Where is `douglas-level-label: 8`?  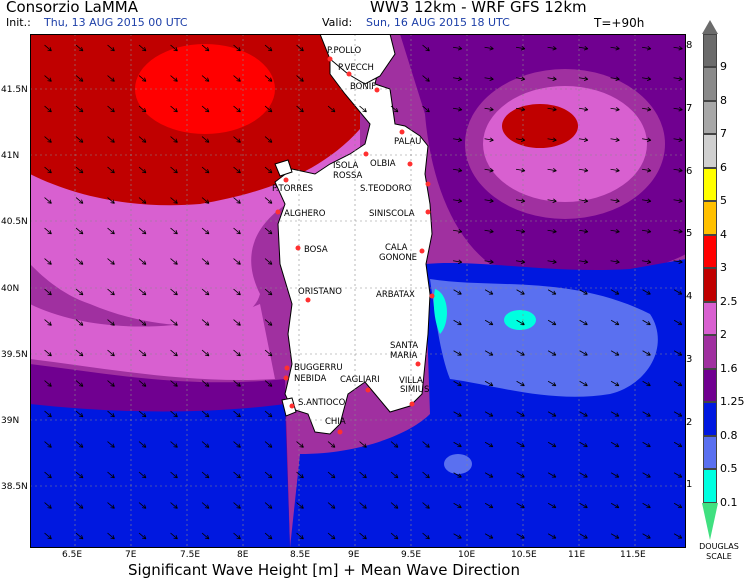
douglas-level-label: 8 is located at coordinates (689, 45).